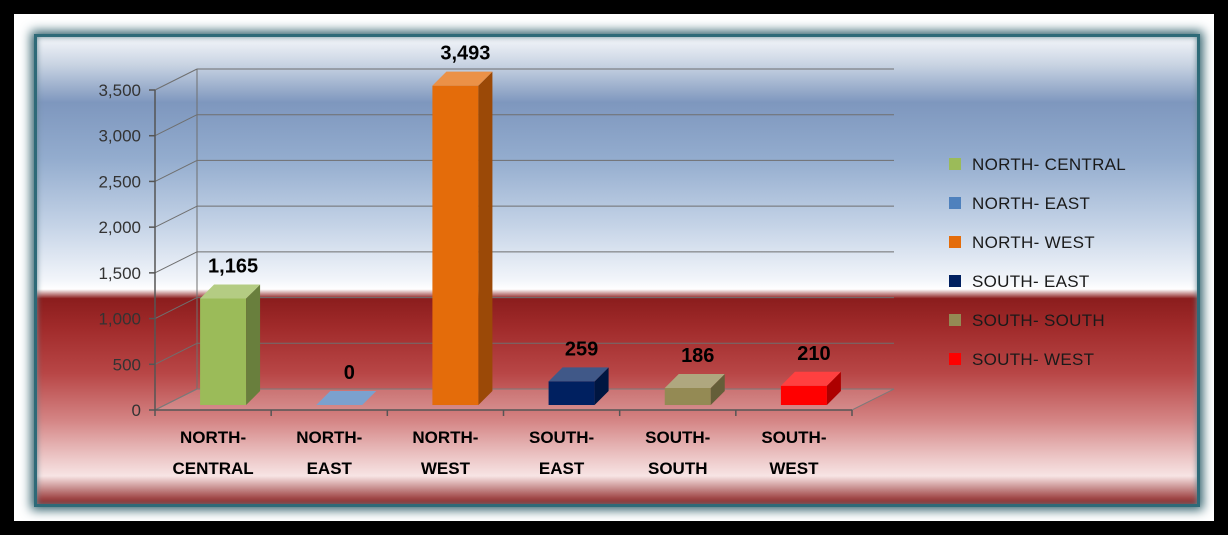 This screenshot has width=1228, height=535. What do you see at coordinates (1033, 359) in the screenshot?
I see `legend-item-label: SOUTH- WEST` at bounding box center [1033, 359].